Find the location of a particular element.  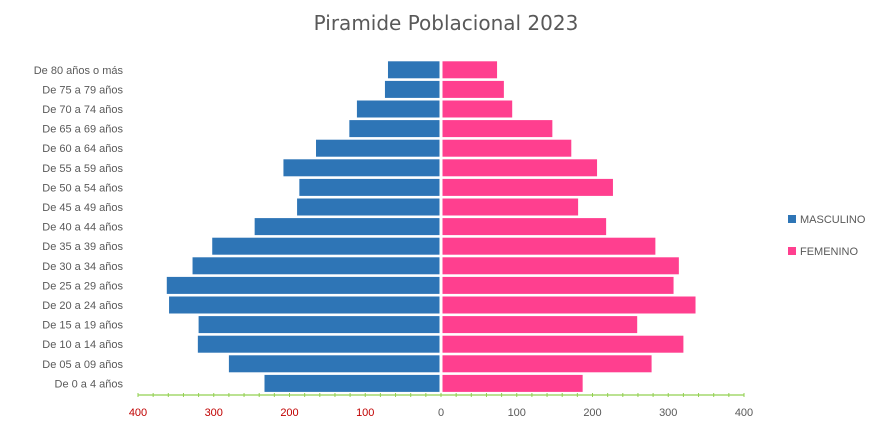

legend-swatch-femenino is located at coordinates (792, 251).